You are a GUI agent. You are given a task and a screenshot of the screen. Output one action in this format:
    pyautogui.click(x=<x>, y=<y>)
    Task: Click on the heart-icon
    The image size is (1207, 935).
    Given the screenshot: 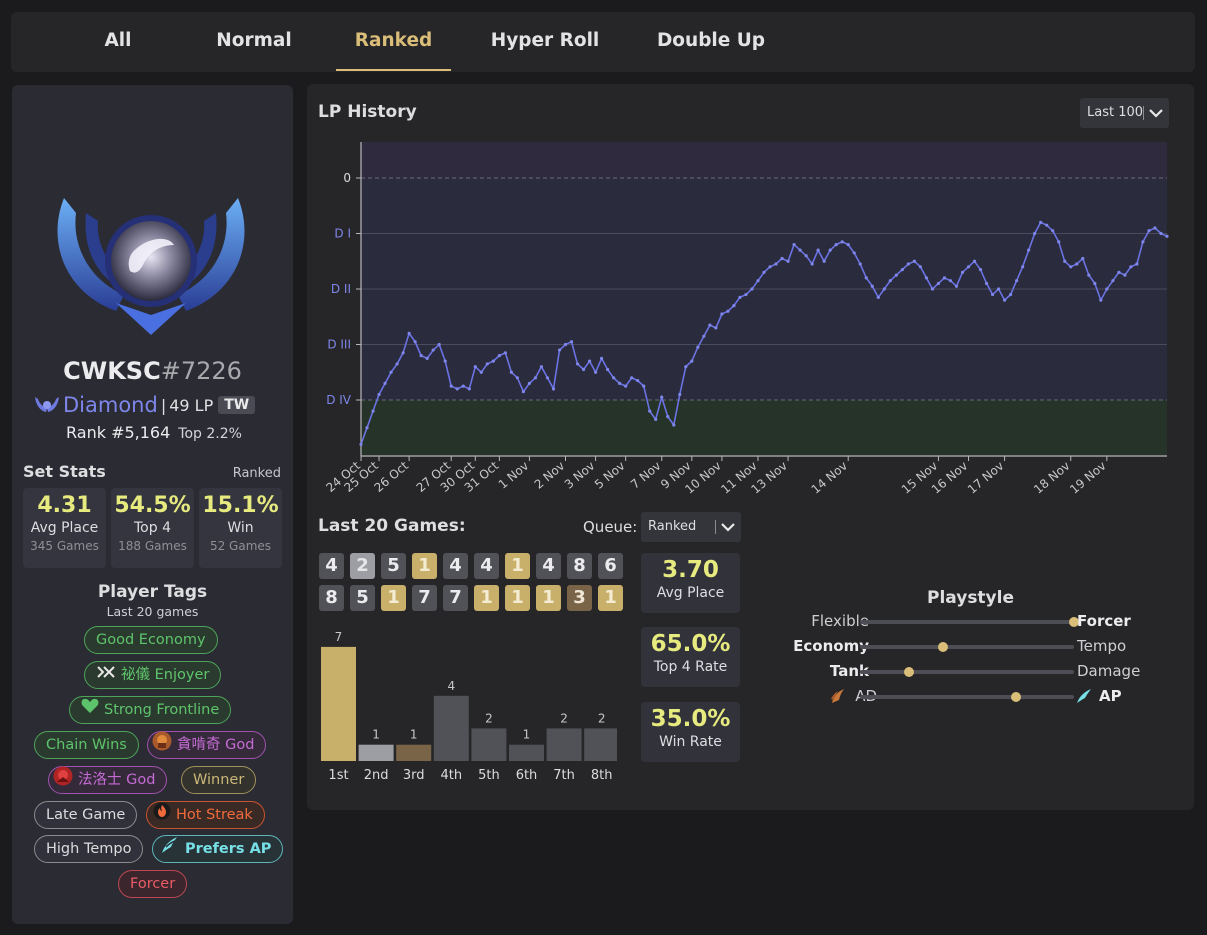 What is the action you would take?
    pyautogui.click(x=90, y=710)
    